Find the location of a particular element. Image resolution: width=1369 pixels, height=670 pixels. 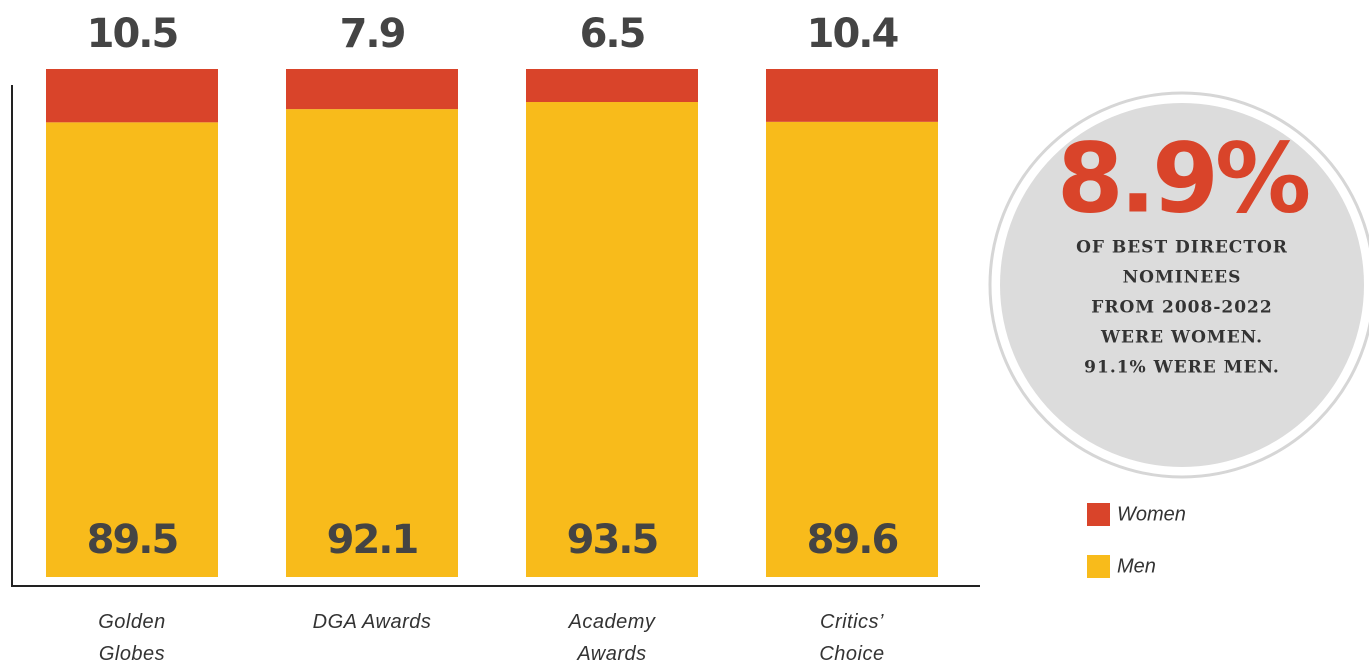

legend-label: Men is located at coordinates (1136, 566).